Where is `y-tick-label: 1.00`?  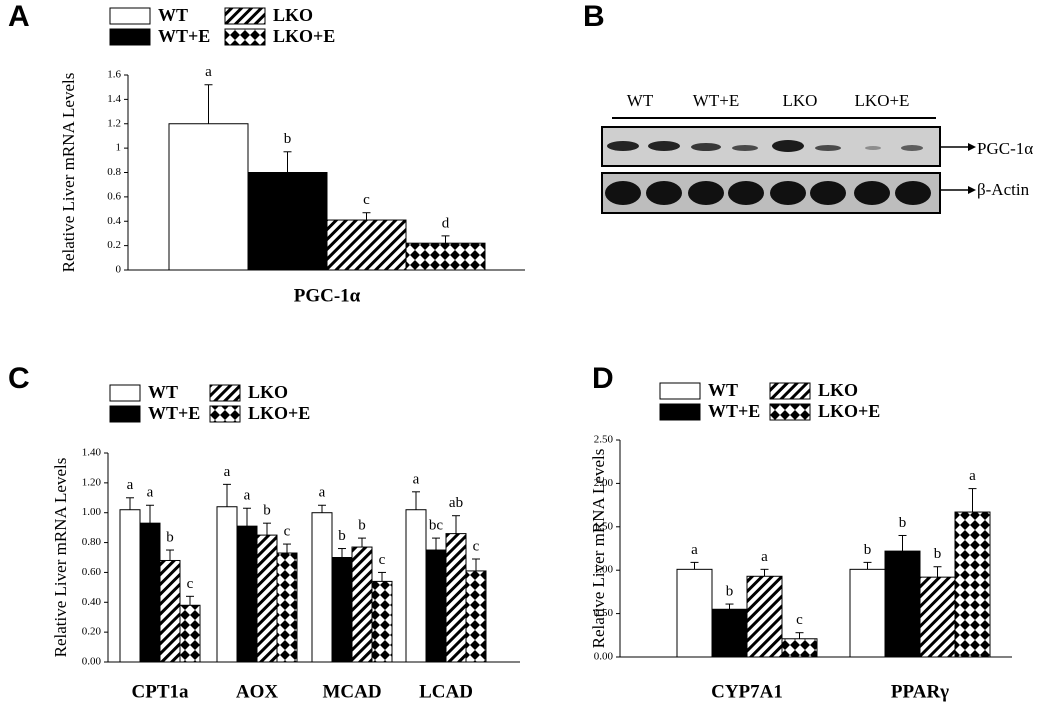 y-tick-label: 1.00 is located at coordinates (92, 512).